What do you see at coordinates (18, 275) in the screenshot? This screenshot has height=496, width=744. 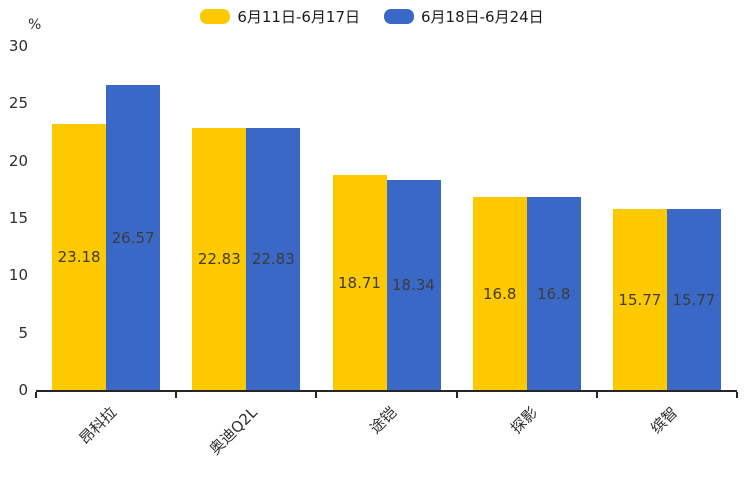 I see `y-axis-tick-label-10: 10` at bounding box center [18, 275].